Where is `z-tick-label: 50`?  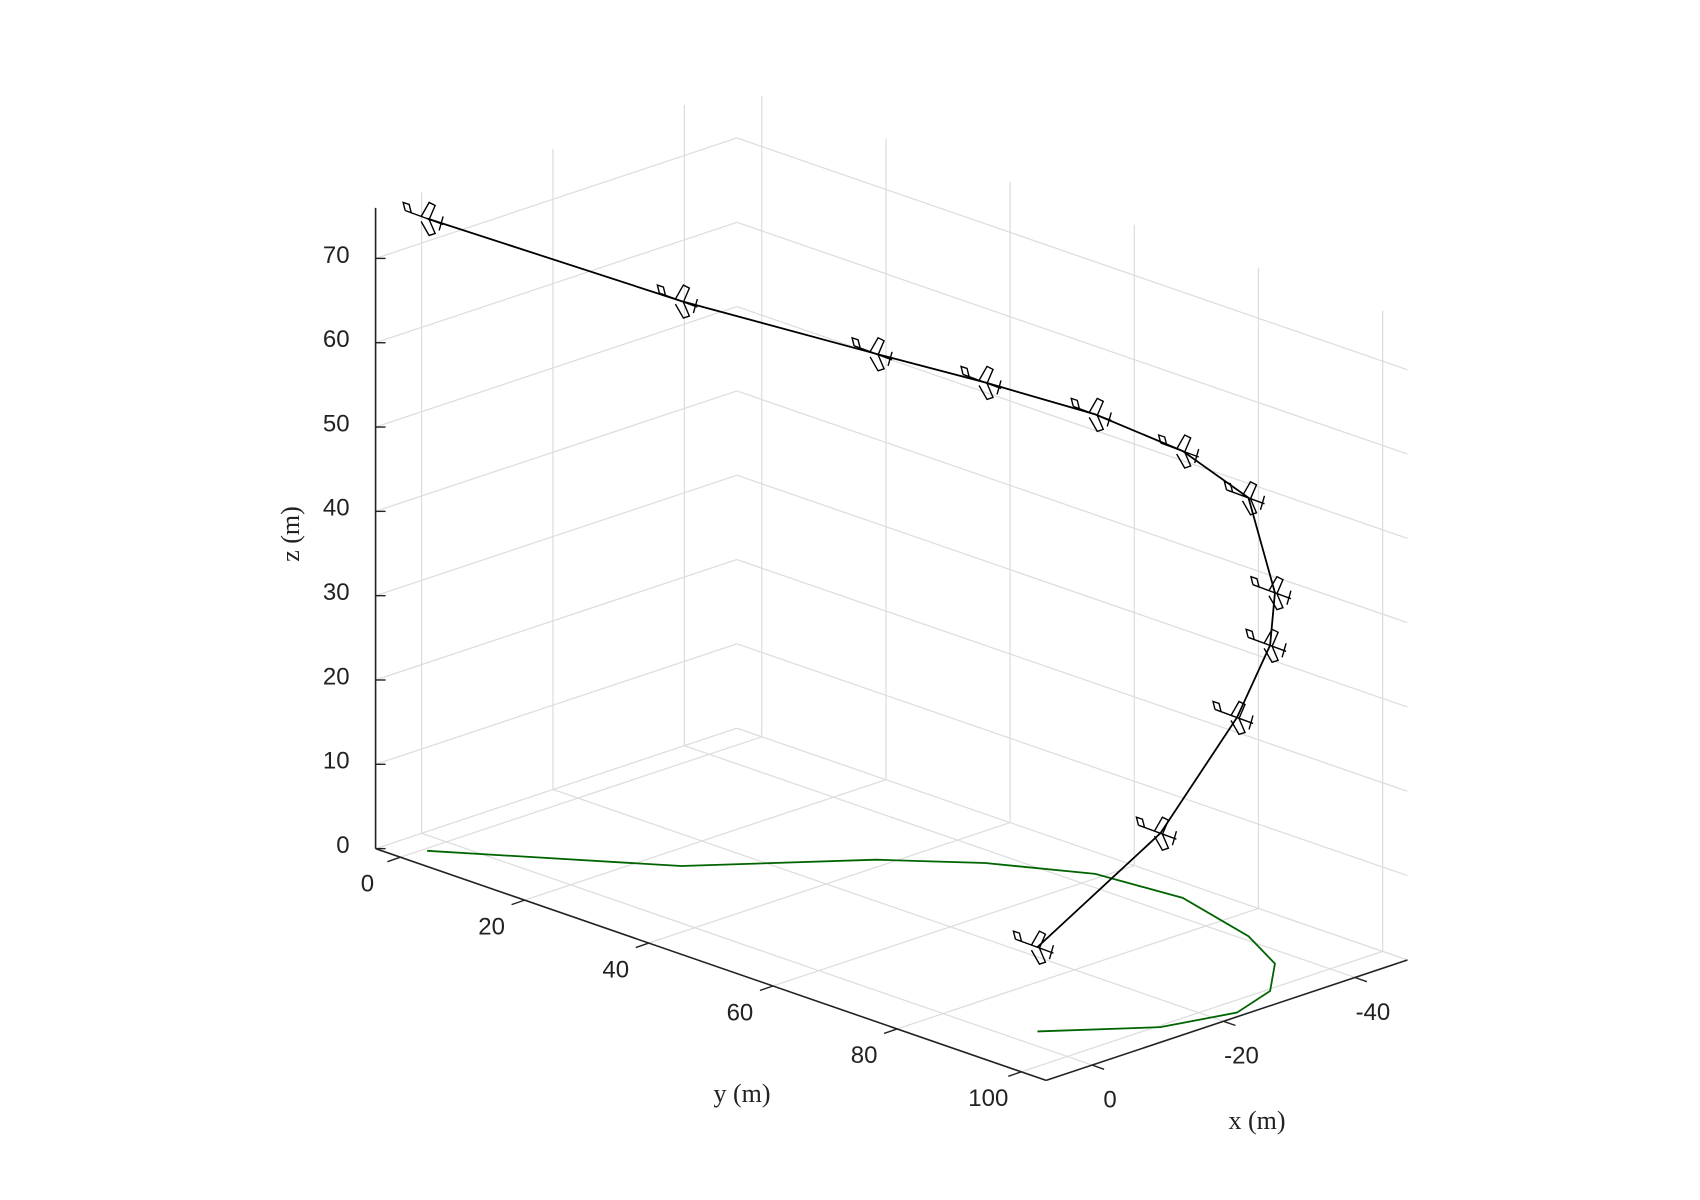
z-tick-label: 50 is located at coordinates (336, 423).